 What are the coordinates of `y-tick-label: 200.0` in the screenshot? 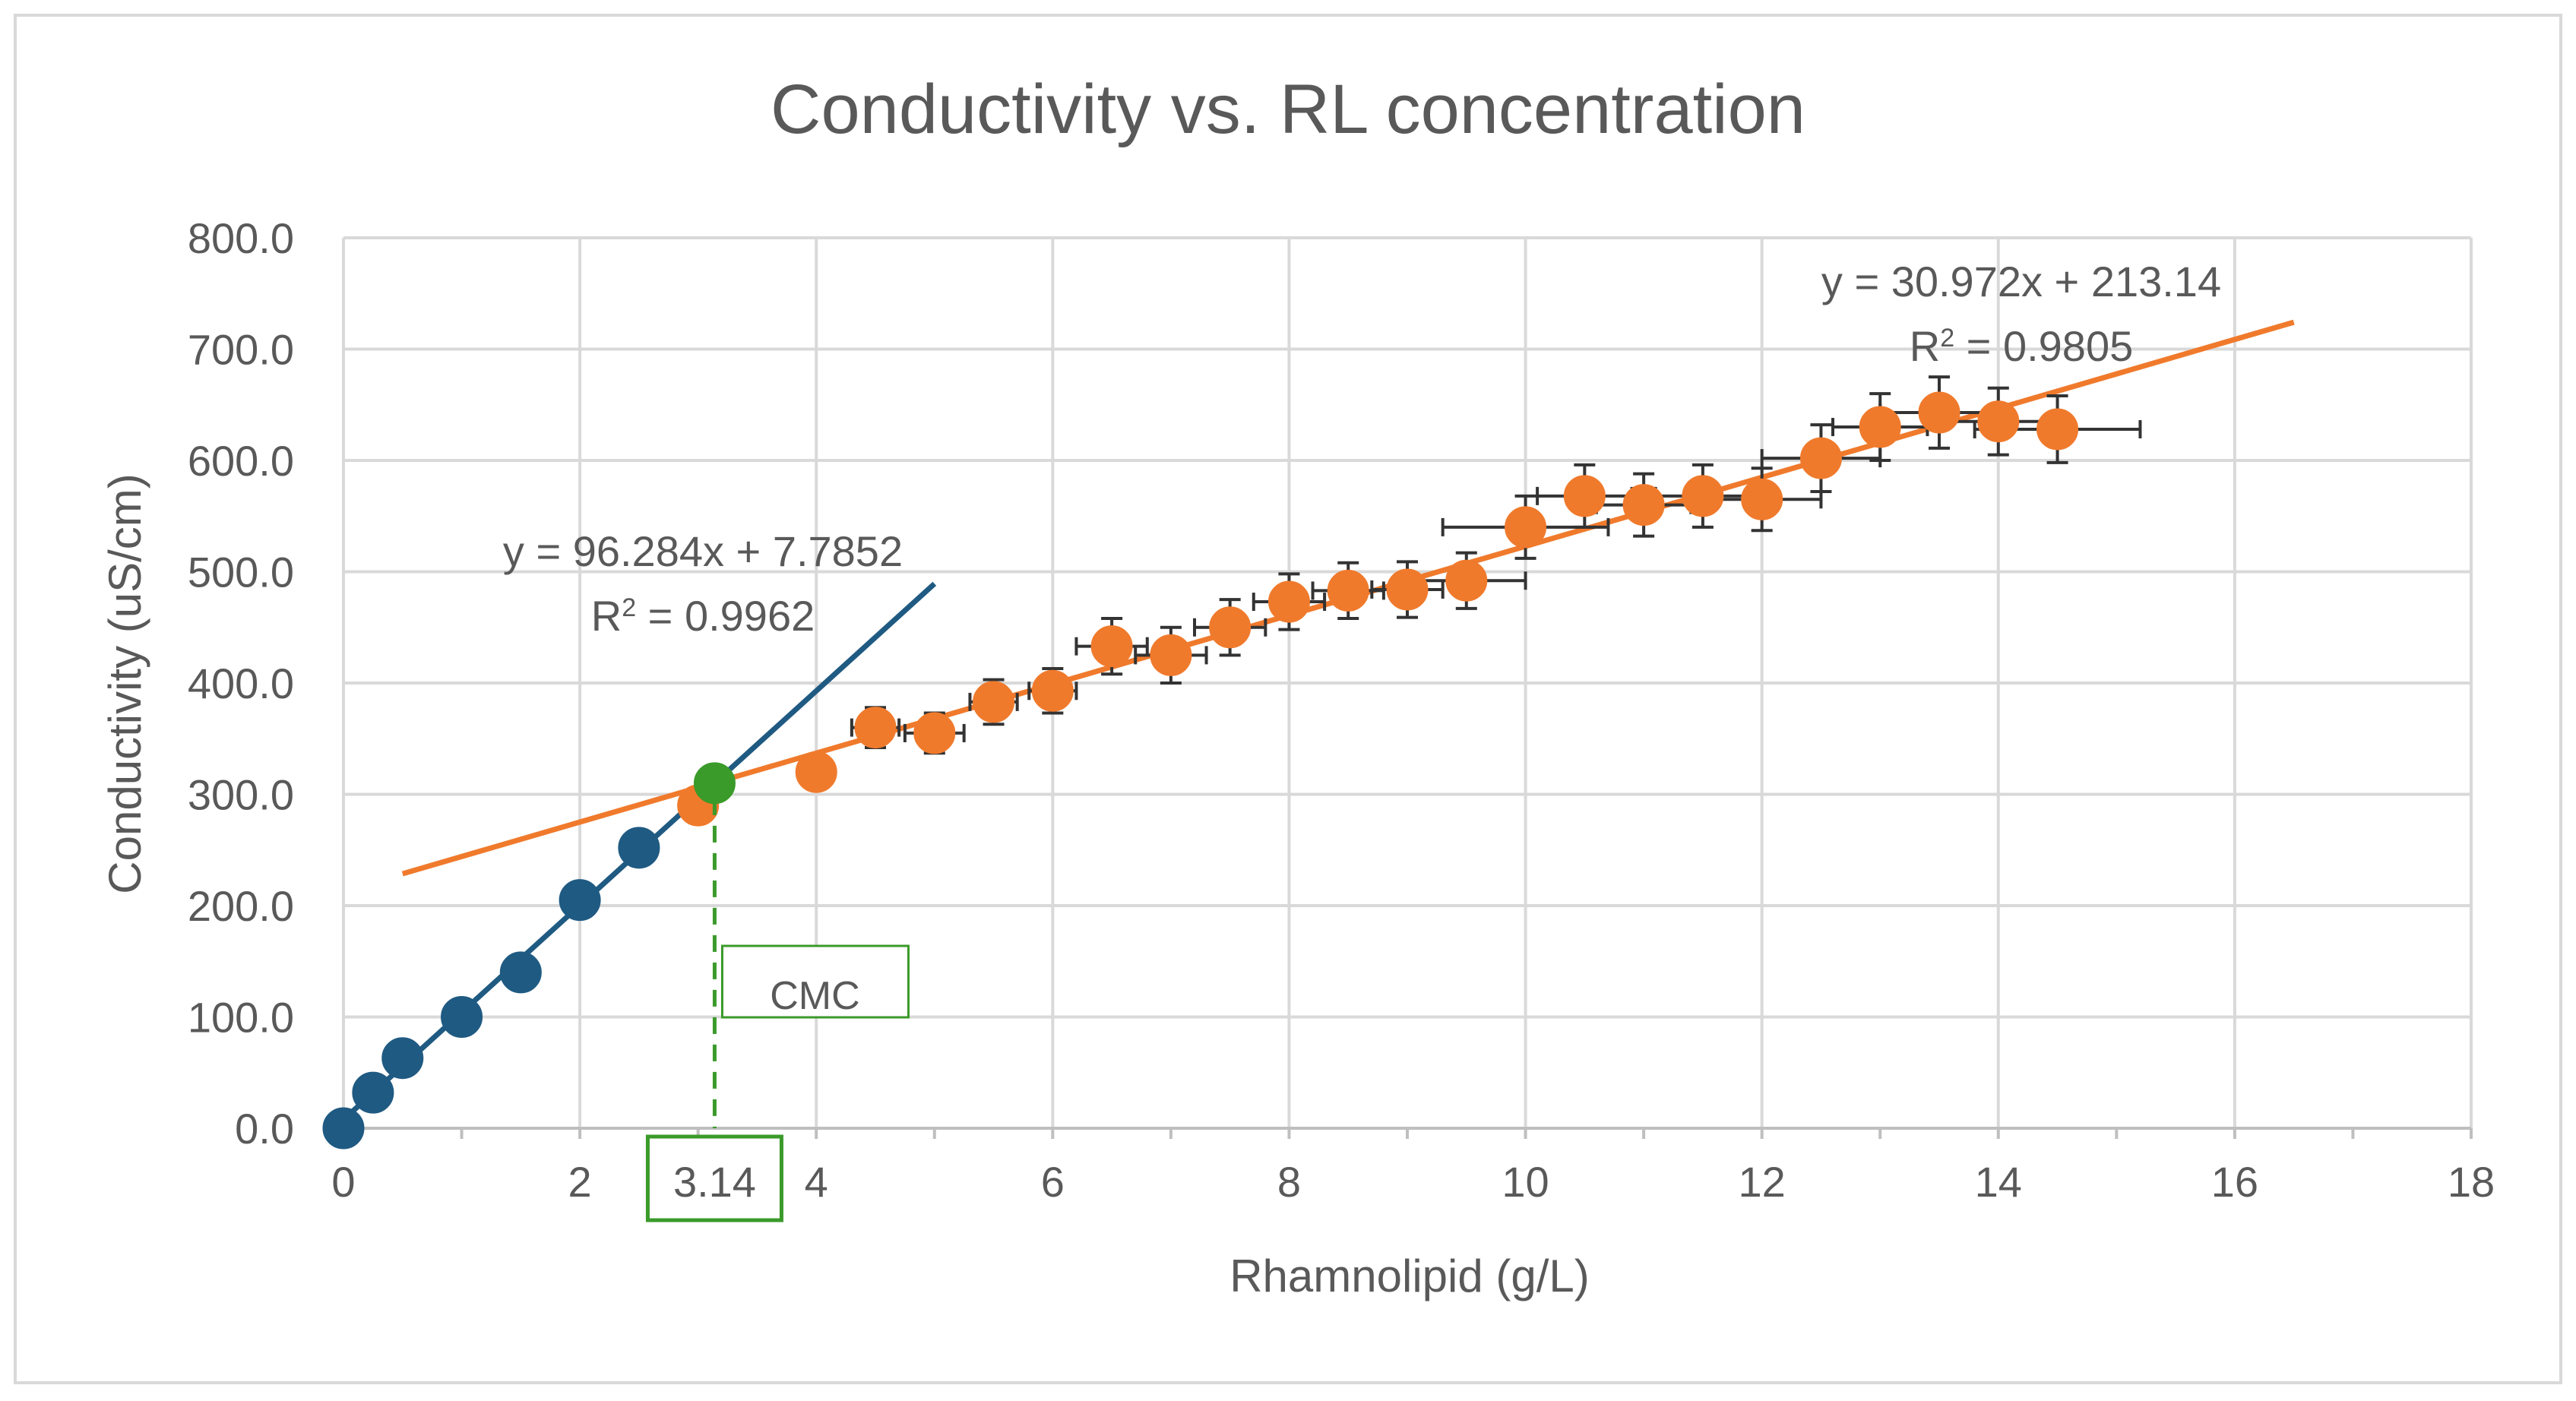 It's located at (241, 906).